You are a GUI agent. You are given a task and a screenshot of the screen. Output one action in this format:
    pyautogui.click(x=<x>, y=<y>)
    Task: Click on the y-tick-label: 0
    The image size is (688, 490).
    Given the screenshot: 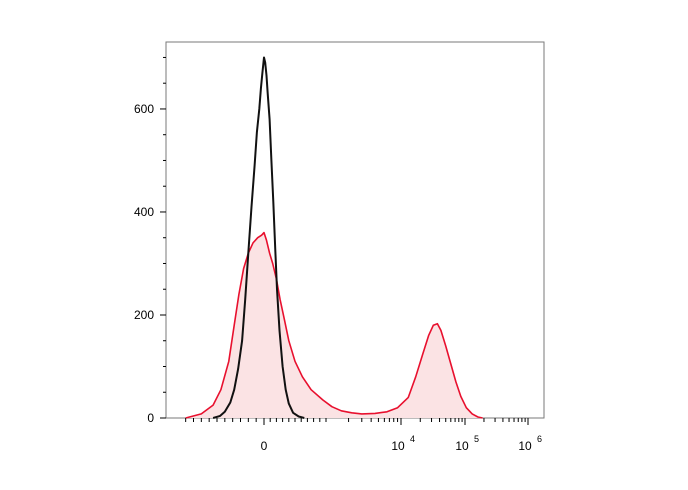 What is the action you would take?
    pyautogui.click(x=150, y=418)
    